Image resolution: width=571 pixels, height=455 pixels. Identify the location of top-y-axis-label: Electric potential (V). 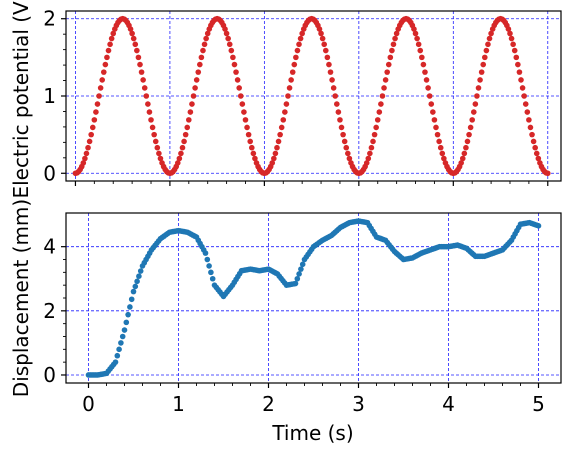
(21, 99).